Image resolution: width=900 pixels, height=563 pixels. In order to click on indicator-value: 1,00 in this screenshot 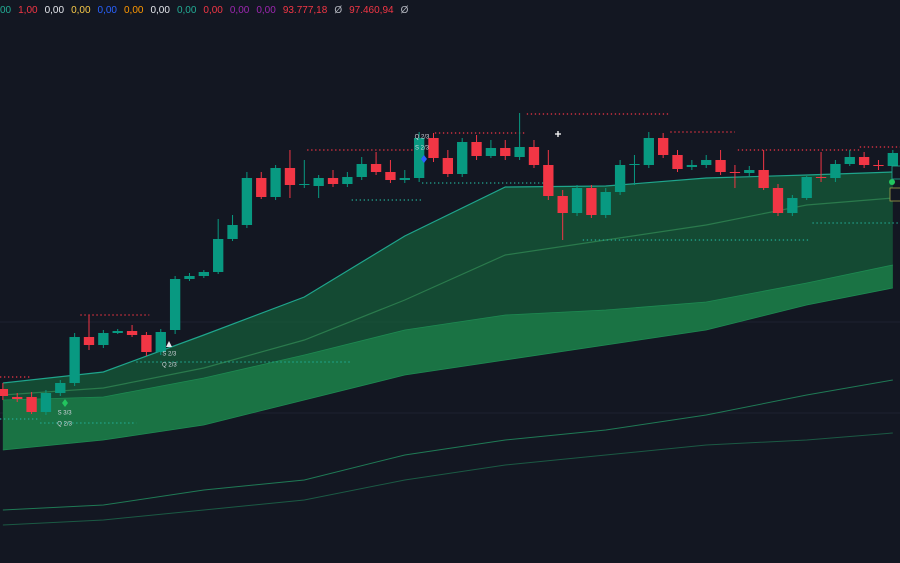, I will do `click(28, 10)`.